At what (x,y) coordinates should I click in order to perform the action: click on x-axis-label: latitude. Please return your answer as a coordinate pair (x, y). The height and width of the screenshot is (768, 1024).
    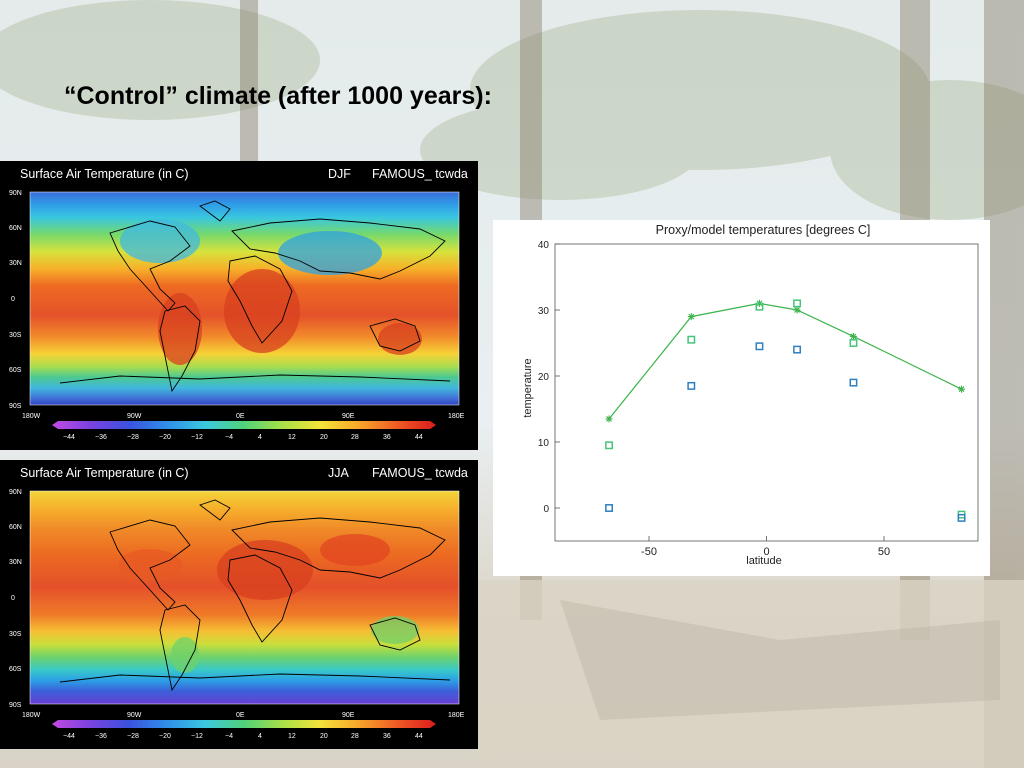
    Looking at the image, I should click on (763, 561).